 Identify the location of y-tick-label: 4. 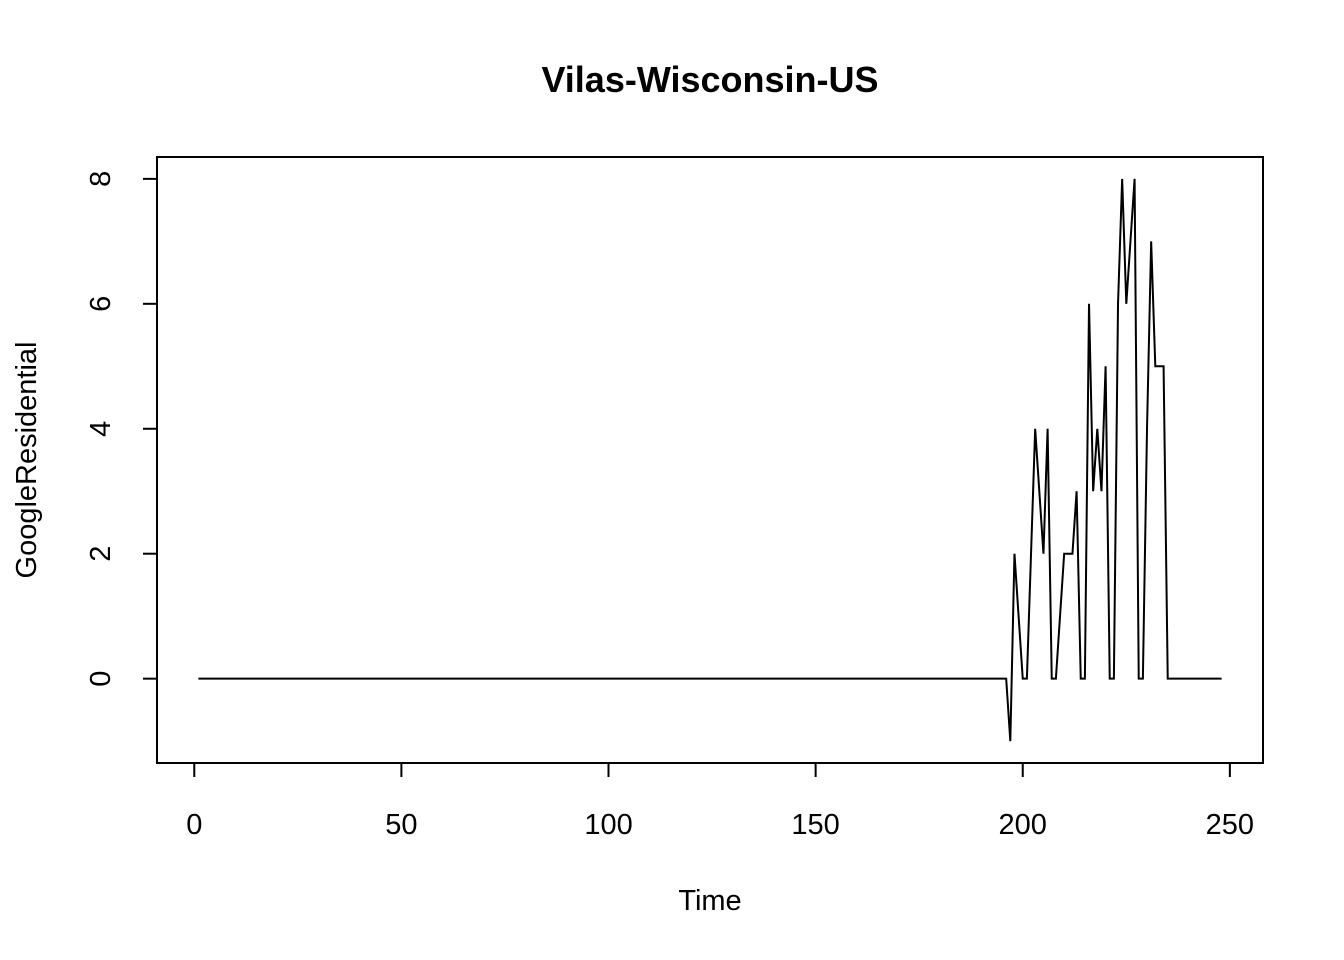
(101, 429).